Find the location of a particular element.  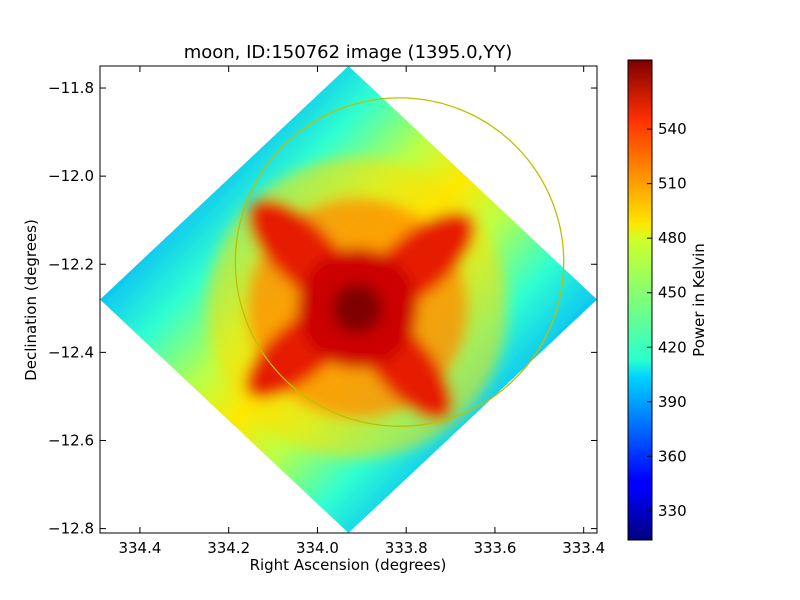

colorbar-tick-label: 510 is located at coordinates (672, 184).